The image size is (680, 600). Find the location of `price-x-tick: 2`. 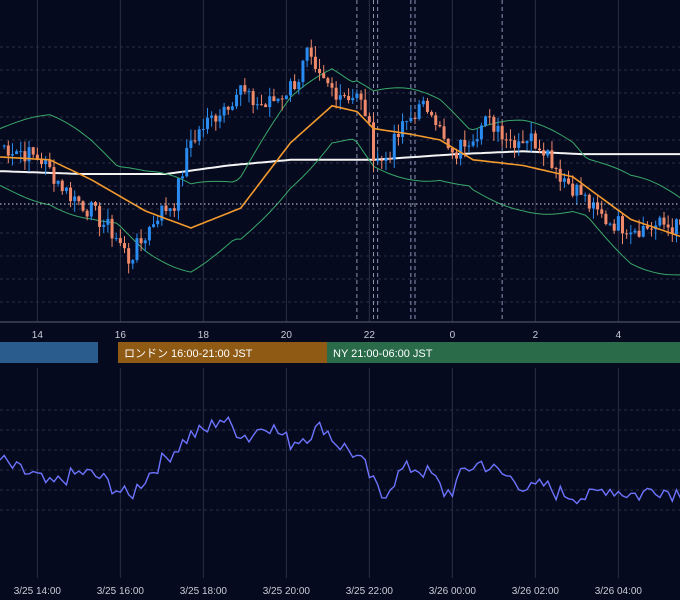

price-x-tick: 2 is located at coordinates (536, 335).